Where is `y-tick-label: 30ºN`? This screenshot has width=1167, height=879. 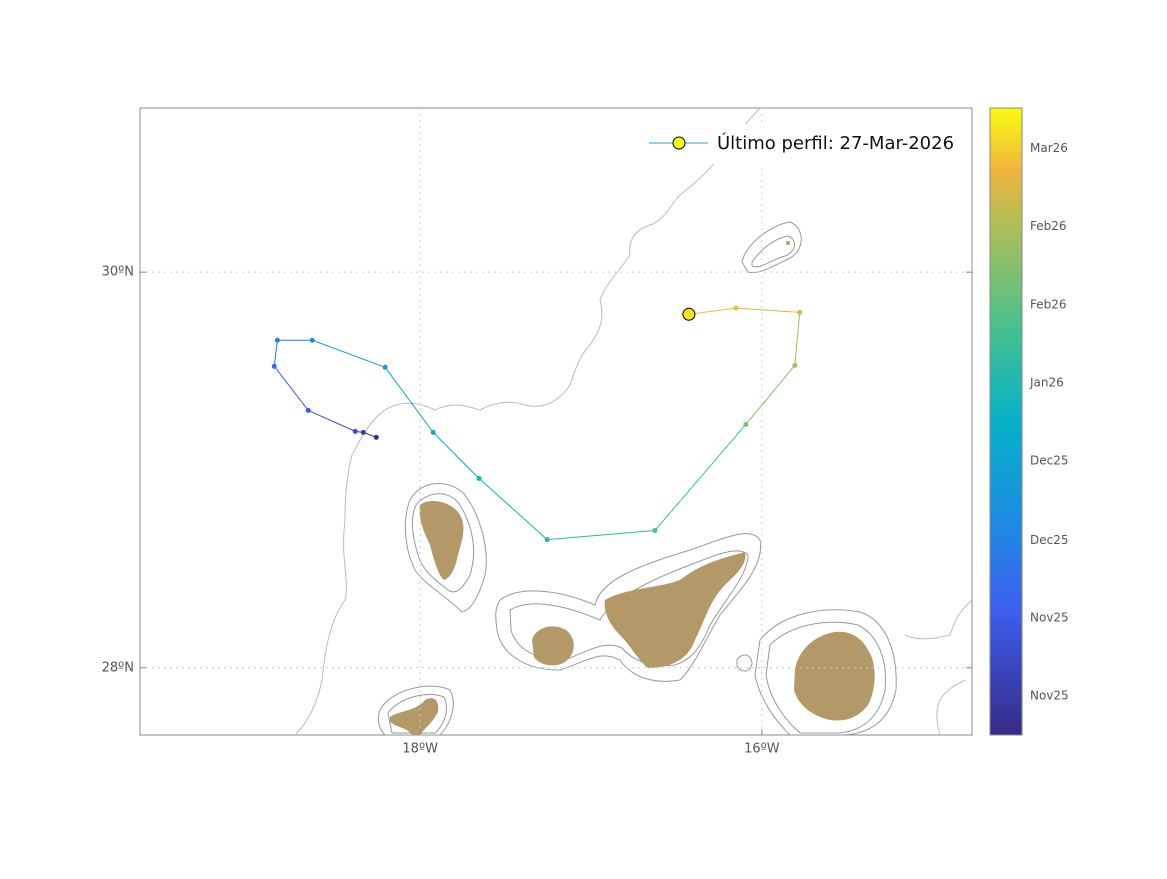
y-tick-label: 30ºN is located at coordinates (118, 272).